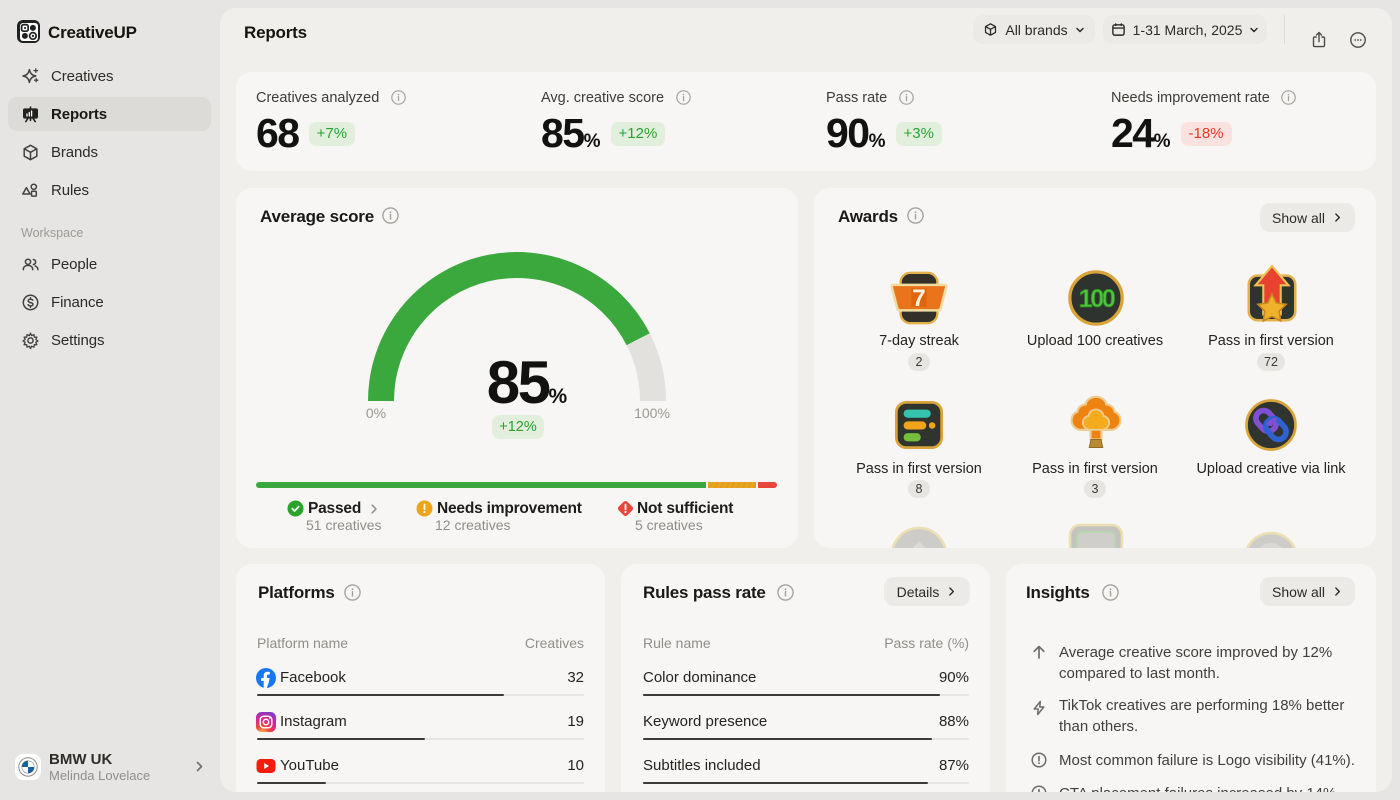  I want to click on svg-text: 7, so click(918, 298).